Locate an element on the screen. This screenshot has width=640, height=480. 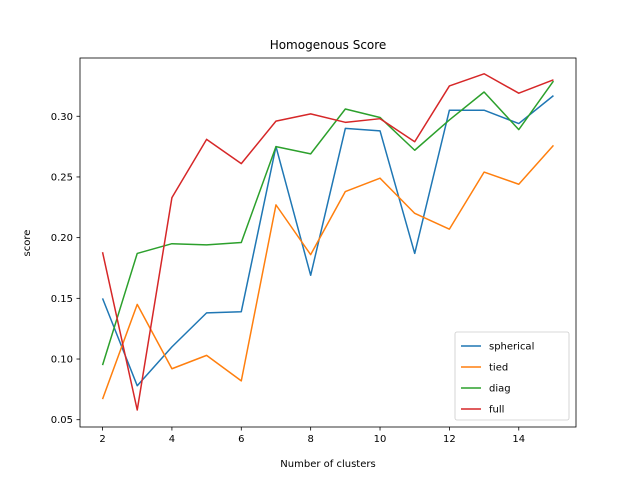
y-tick-label: 0.10 is located at coordinates (62, 360).